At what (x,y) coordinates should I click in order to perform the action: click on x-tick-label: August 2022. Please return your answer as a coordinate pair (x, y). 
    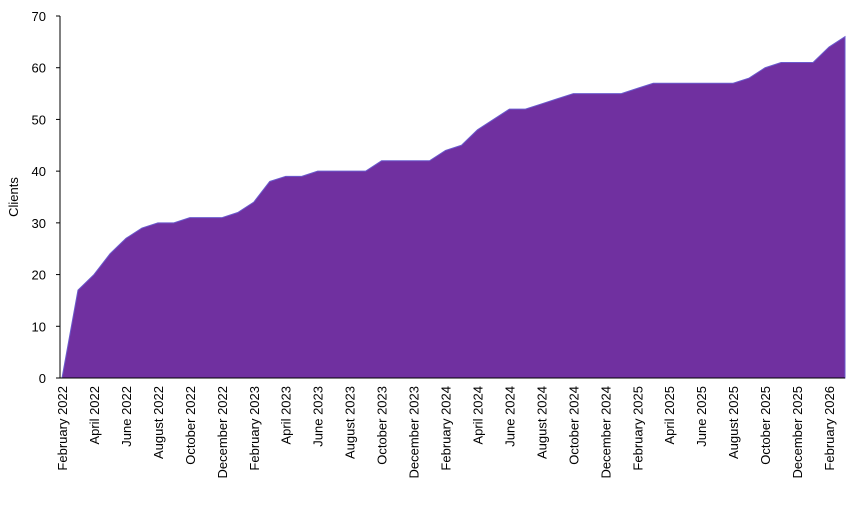
    Looking at the image, I should click on (158, 422).